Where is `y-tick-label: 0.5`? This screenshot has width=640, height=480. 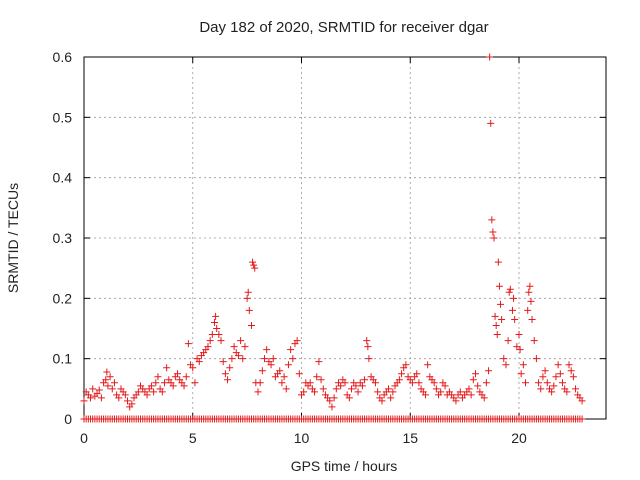
y-tick-label: 0.5 is located at coordinates (63, 117).